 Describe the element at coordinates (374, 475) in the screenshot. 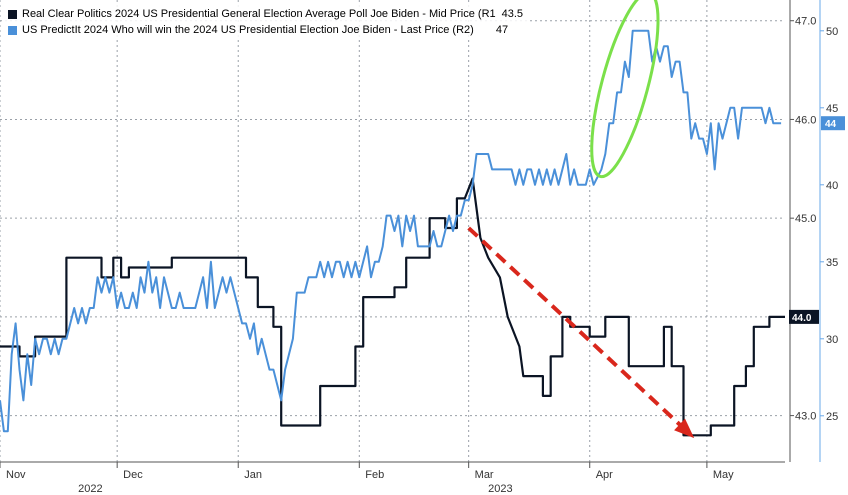

I see `x-month-label: Feb` at that location.